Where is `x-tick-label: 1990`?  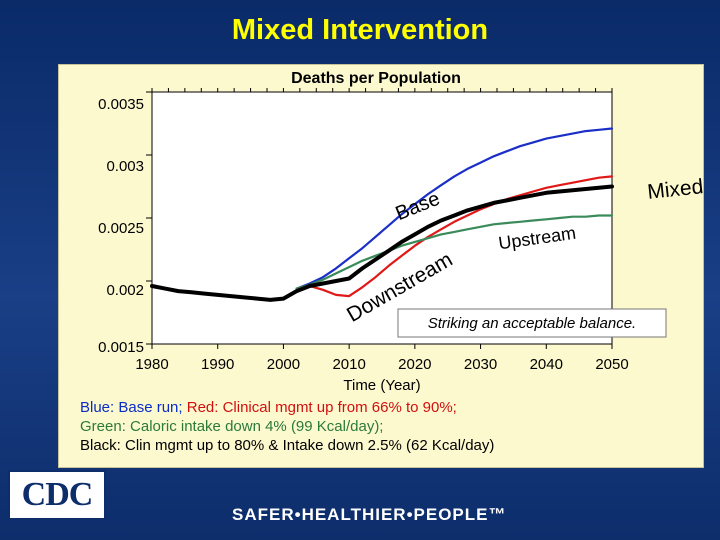 x-tick-label: 1990 is located at coordinates (217, 364).